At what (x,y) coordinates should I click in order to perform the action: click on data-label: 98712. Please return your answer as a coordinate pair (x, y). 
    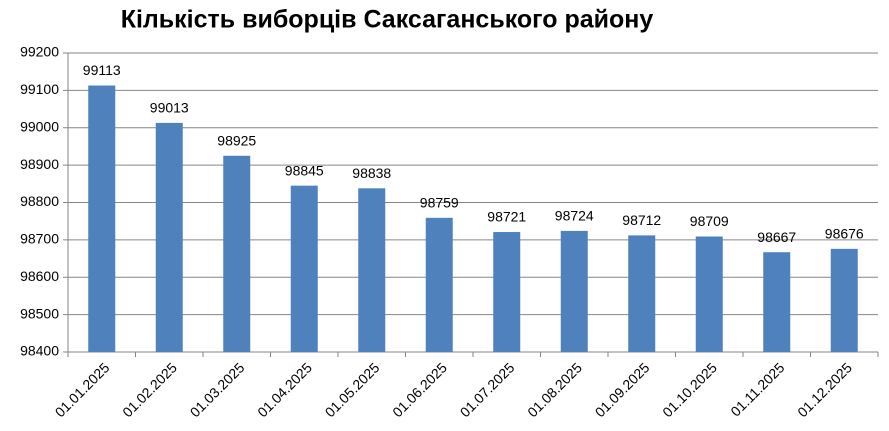
    Looking at the image, I should click on (641, 220).